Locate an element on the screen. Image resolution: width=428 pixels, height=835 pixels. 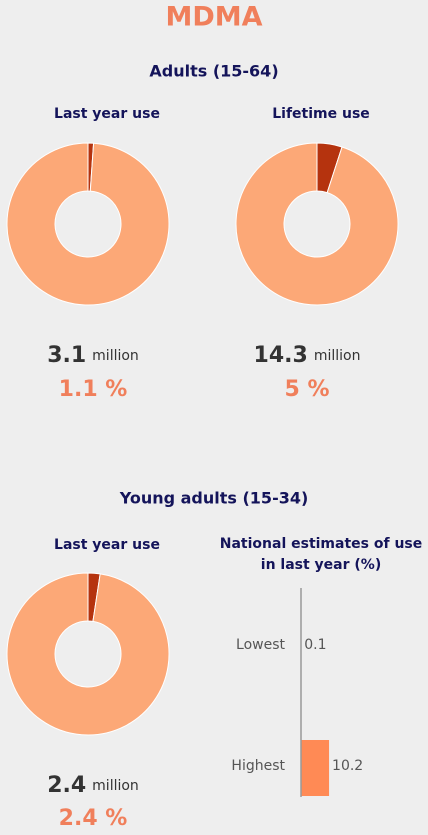
category-label: Highest is located at coordinates (258, 766).